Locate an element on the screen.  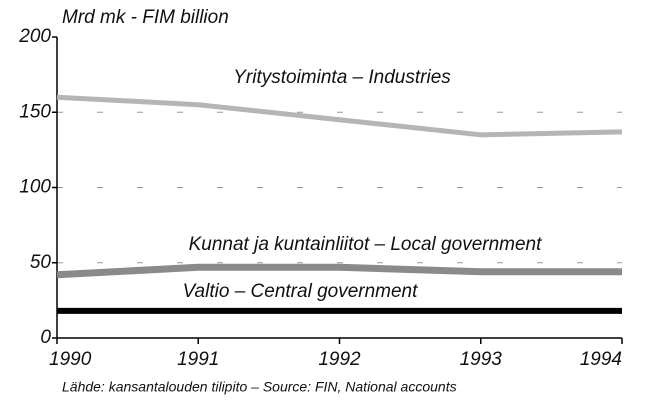
y-tick-label: 0 is located at coordinates (45, 337).